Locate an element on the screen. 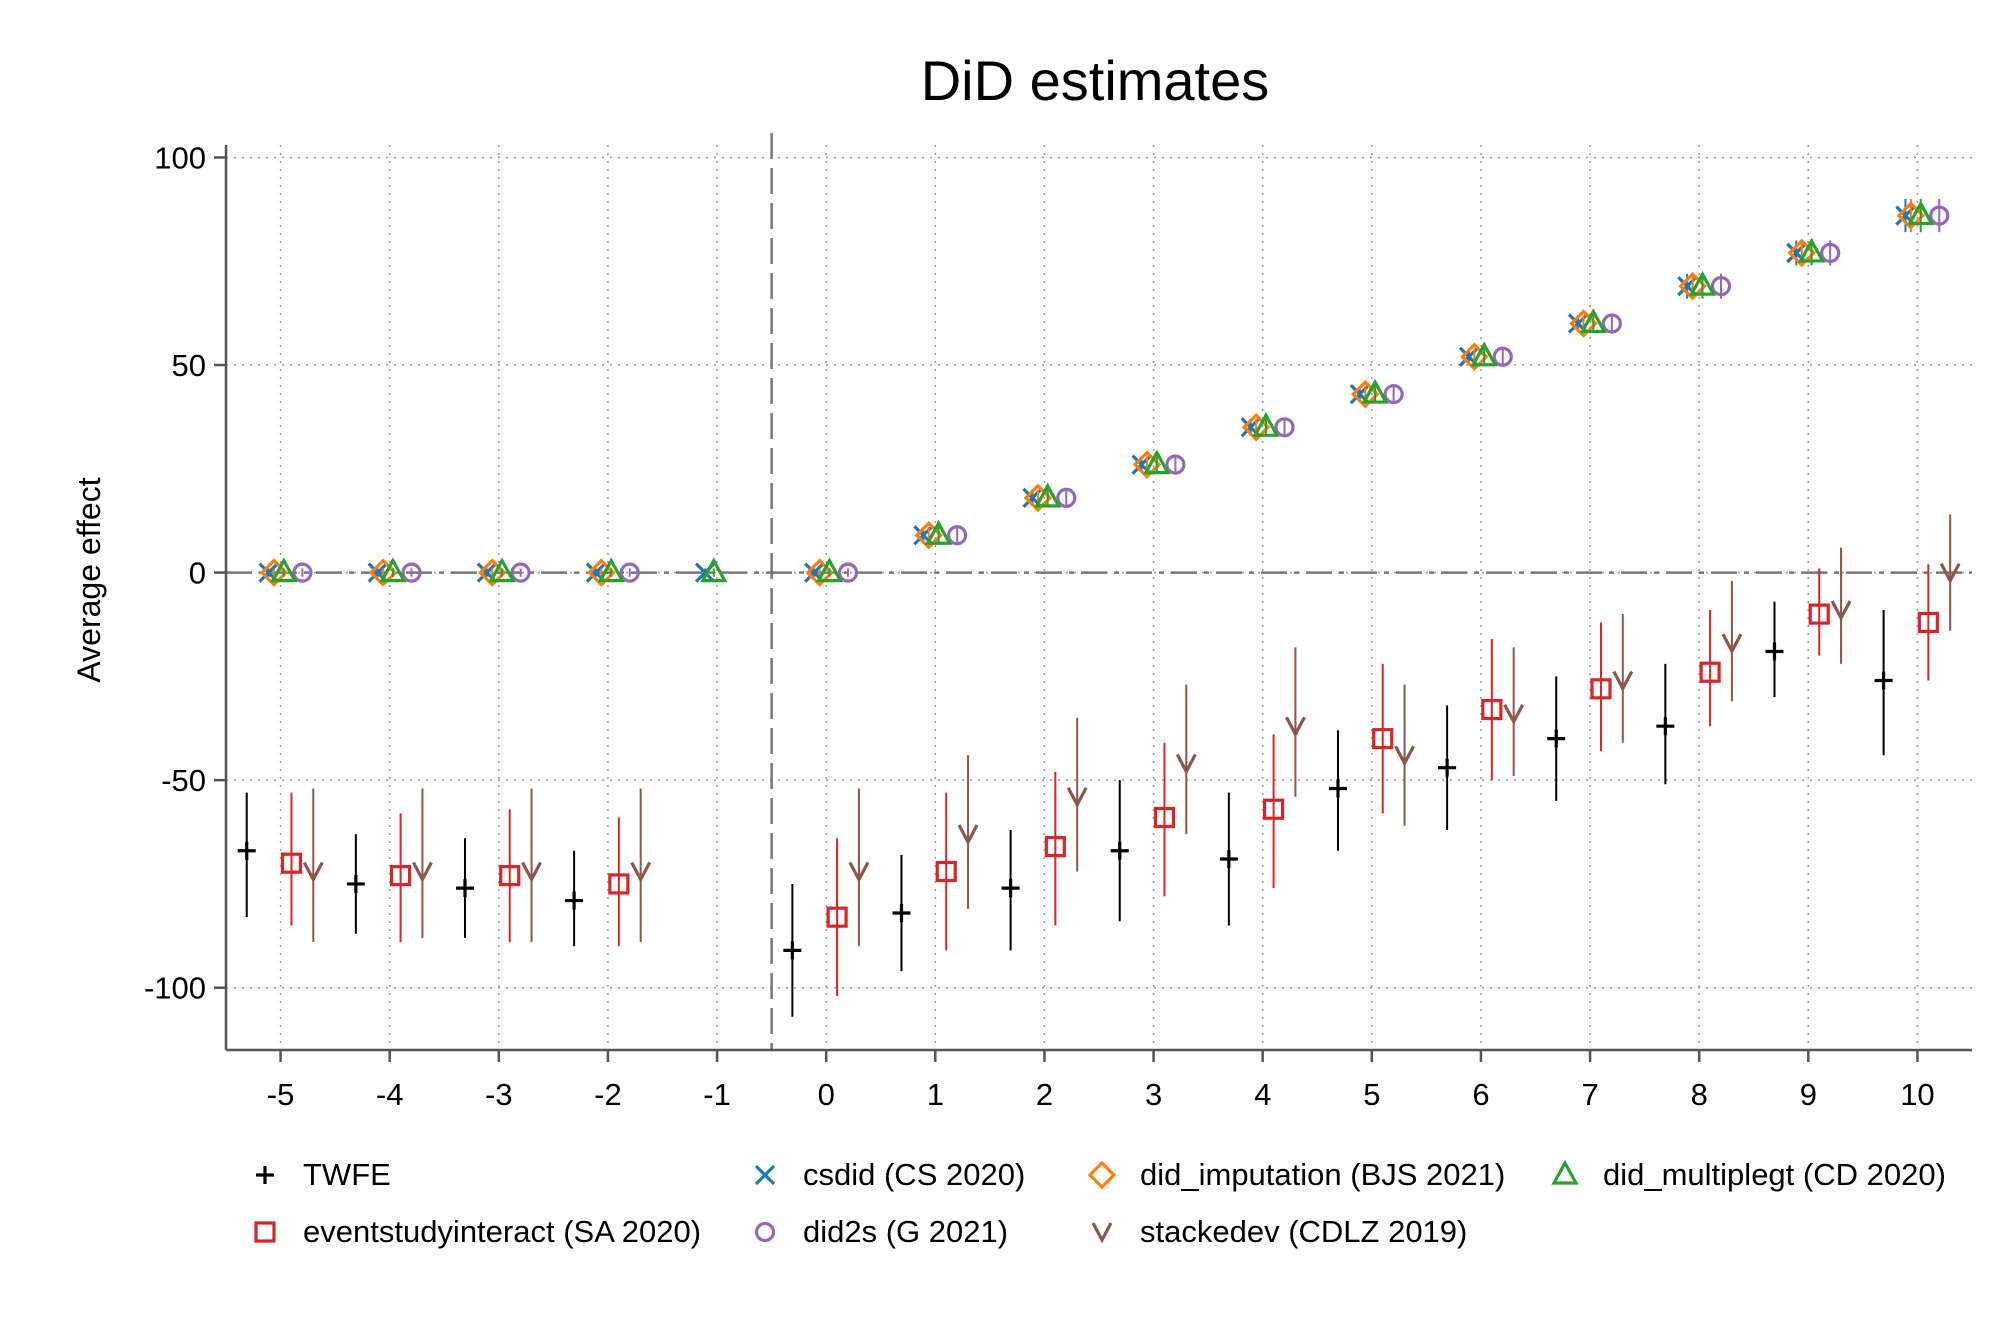  legend-label: csdid (CS 2020) is located at coordinates (914, 1174).